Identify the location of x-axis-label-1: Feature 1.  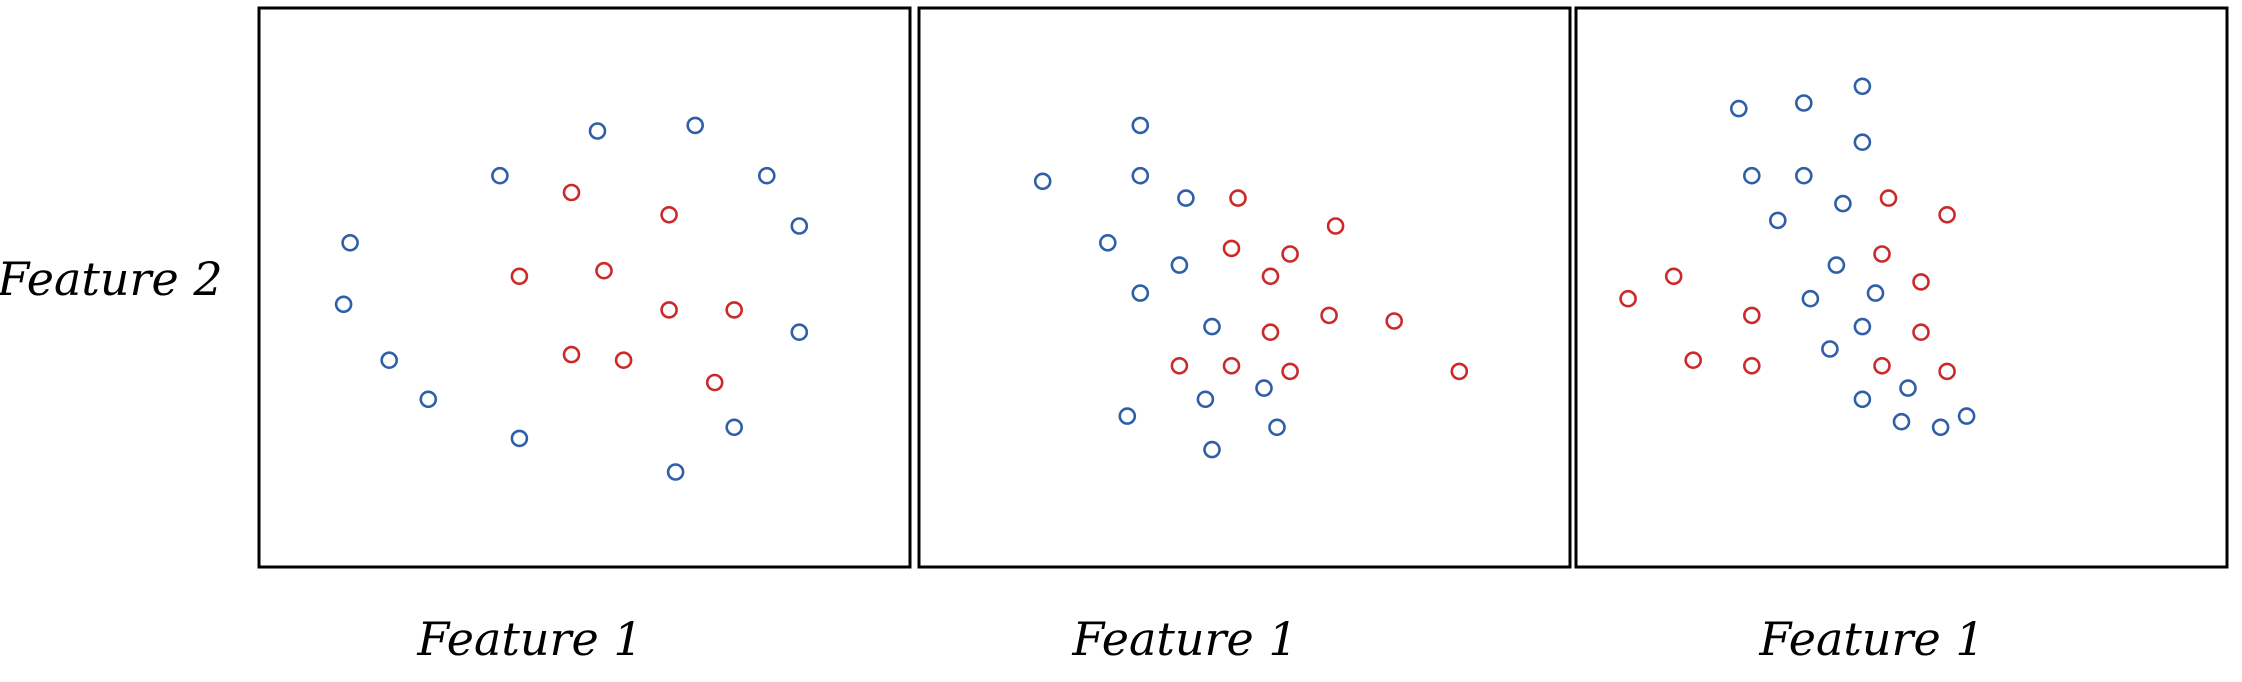
(529, 639).